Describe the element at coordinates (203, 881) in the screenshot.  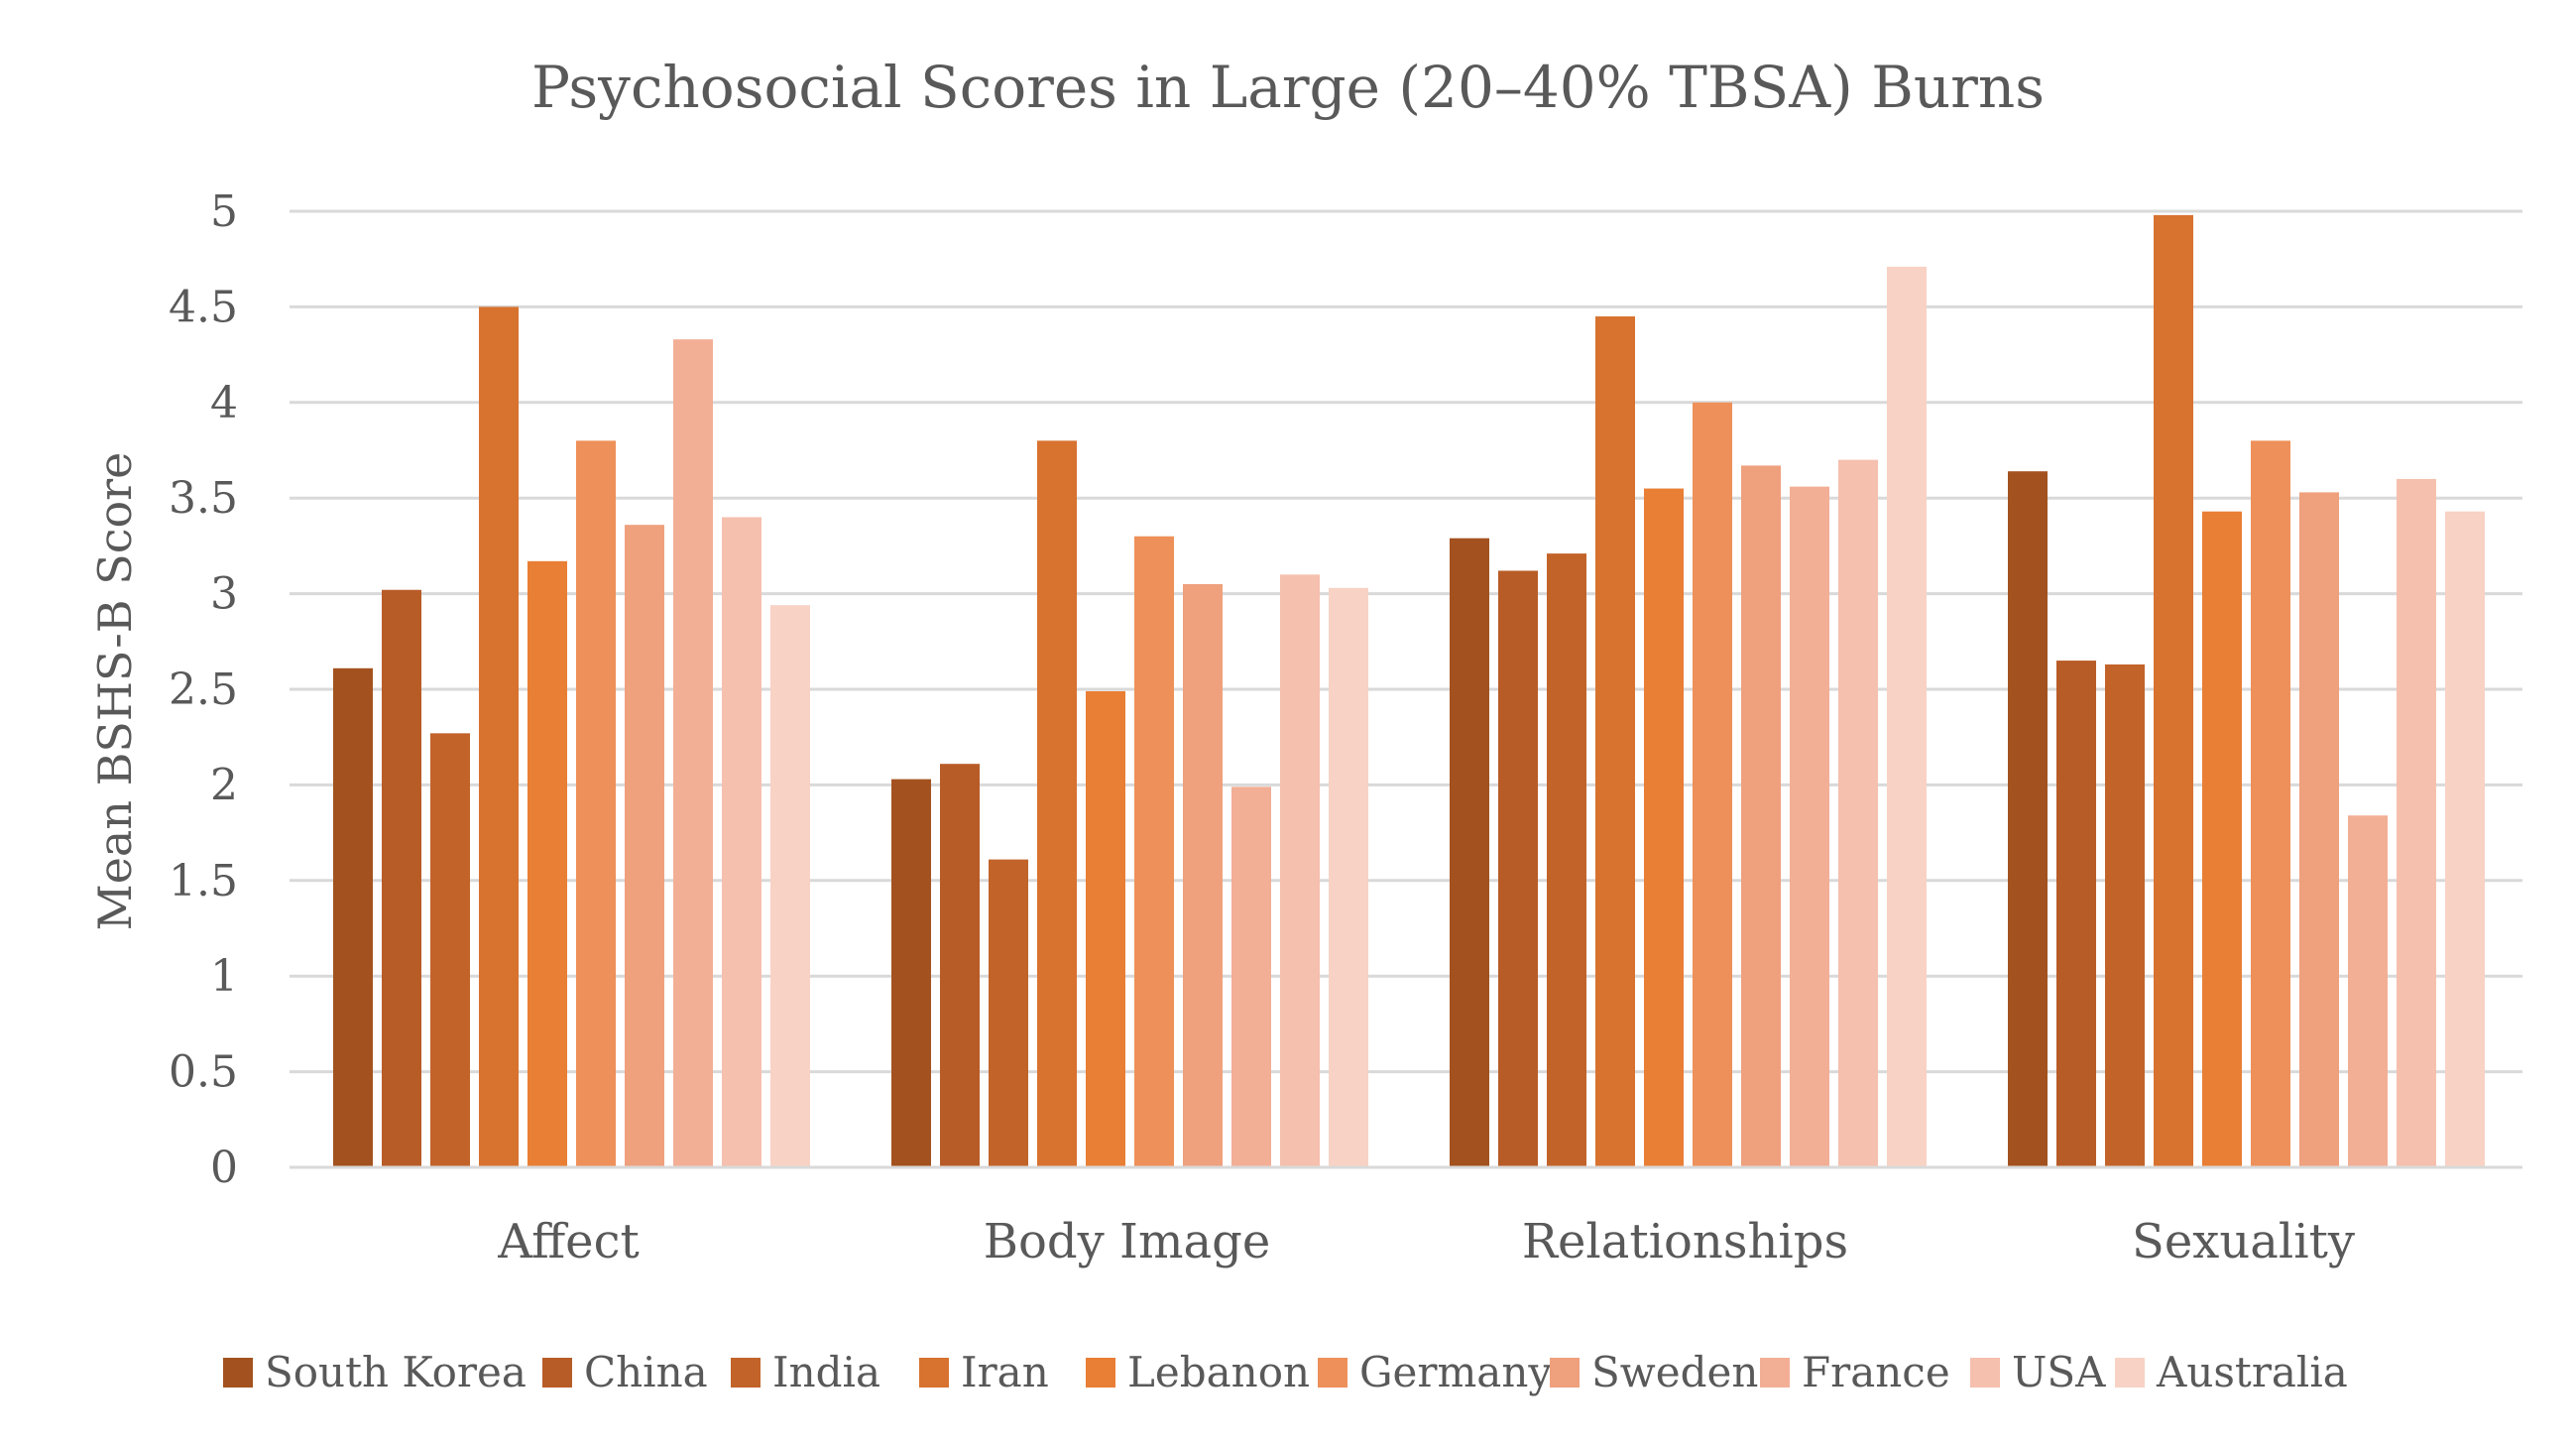
I see `y-tick-label: 1.5` at that location.